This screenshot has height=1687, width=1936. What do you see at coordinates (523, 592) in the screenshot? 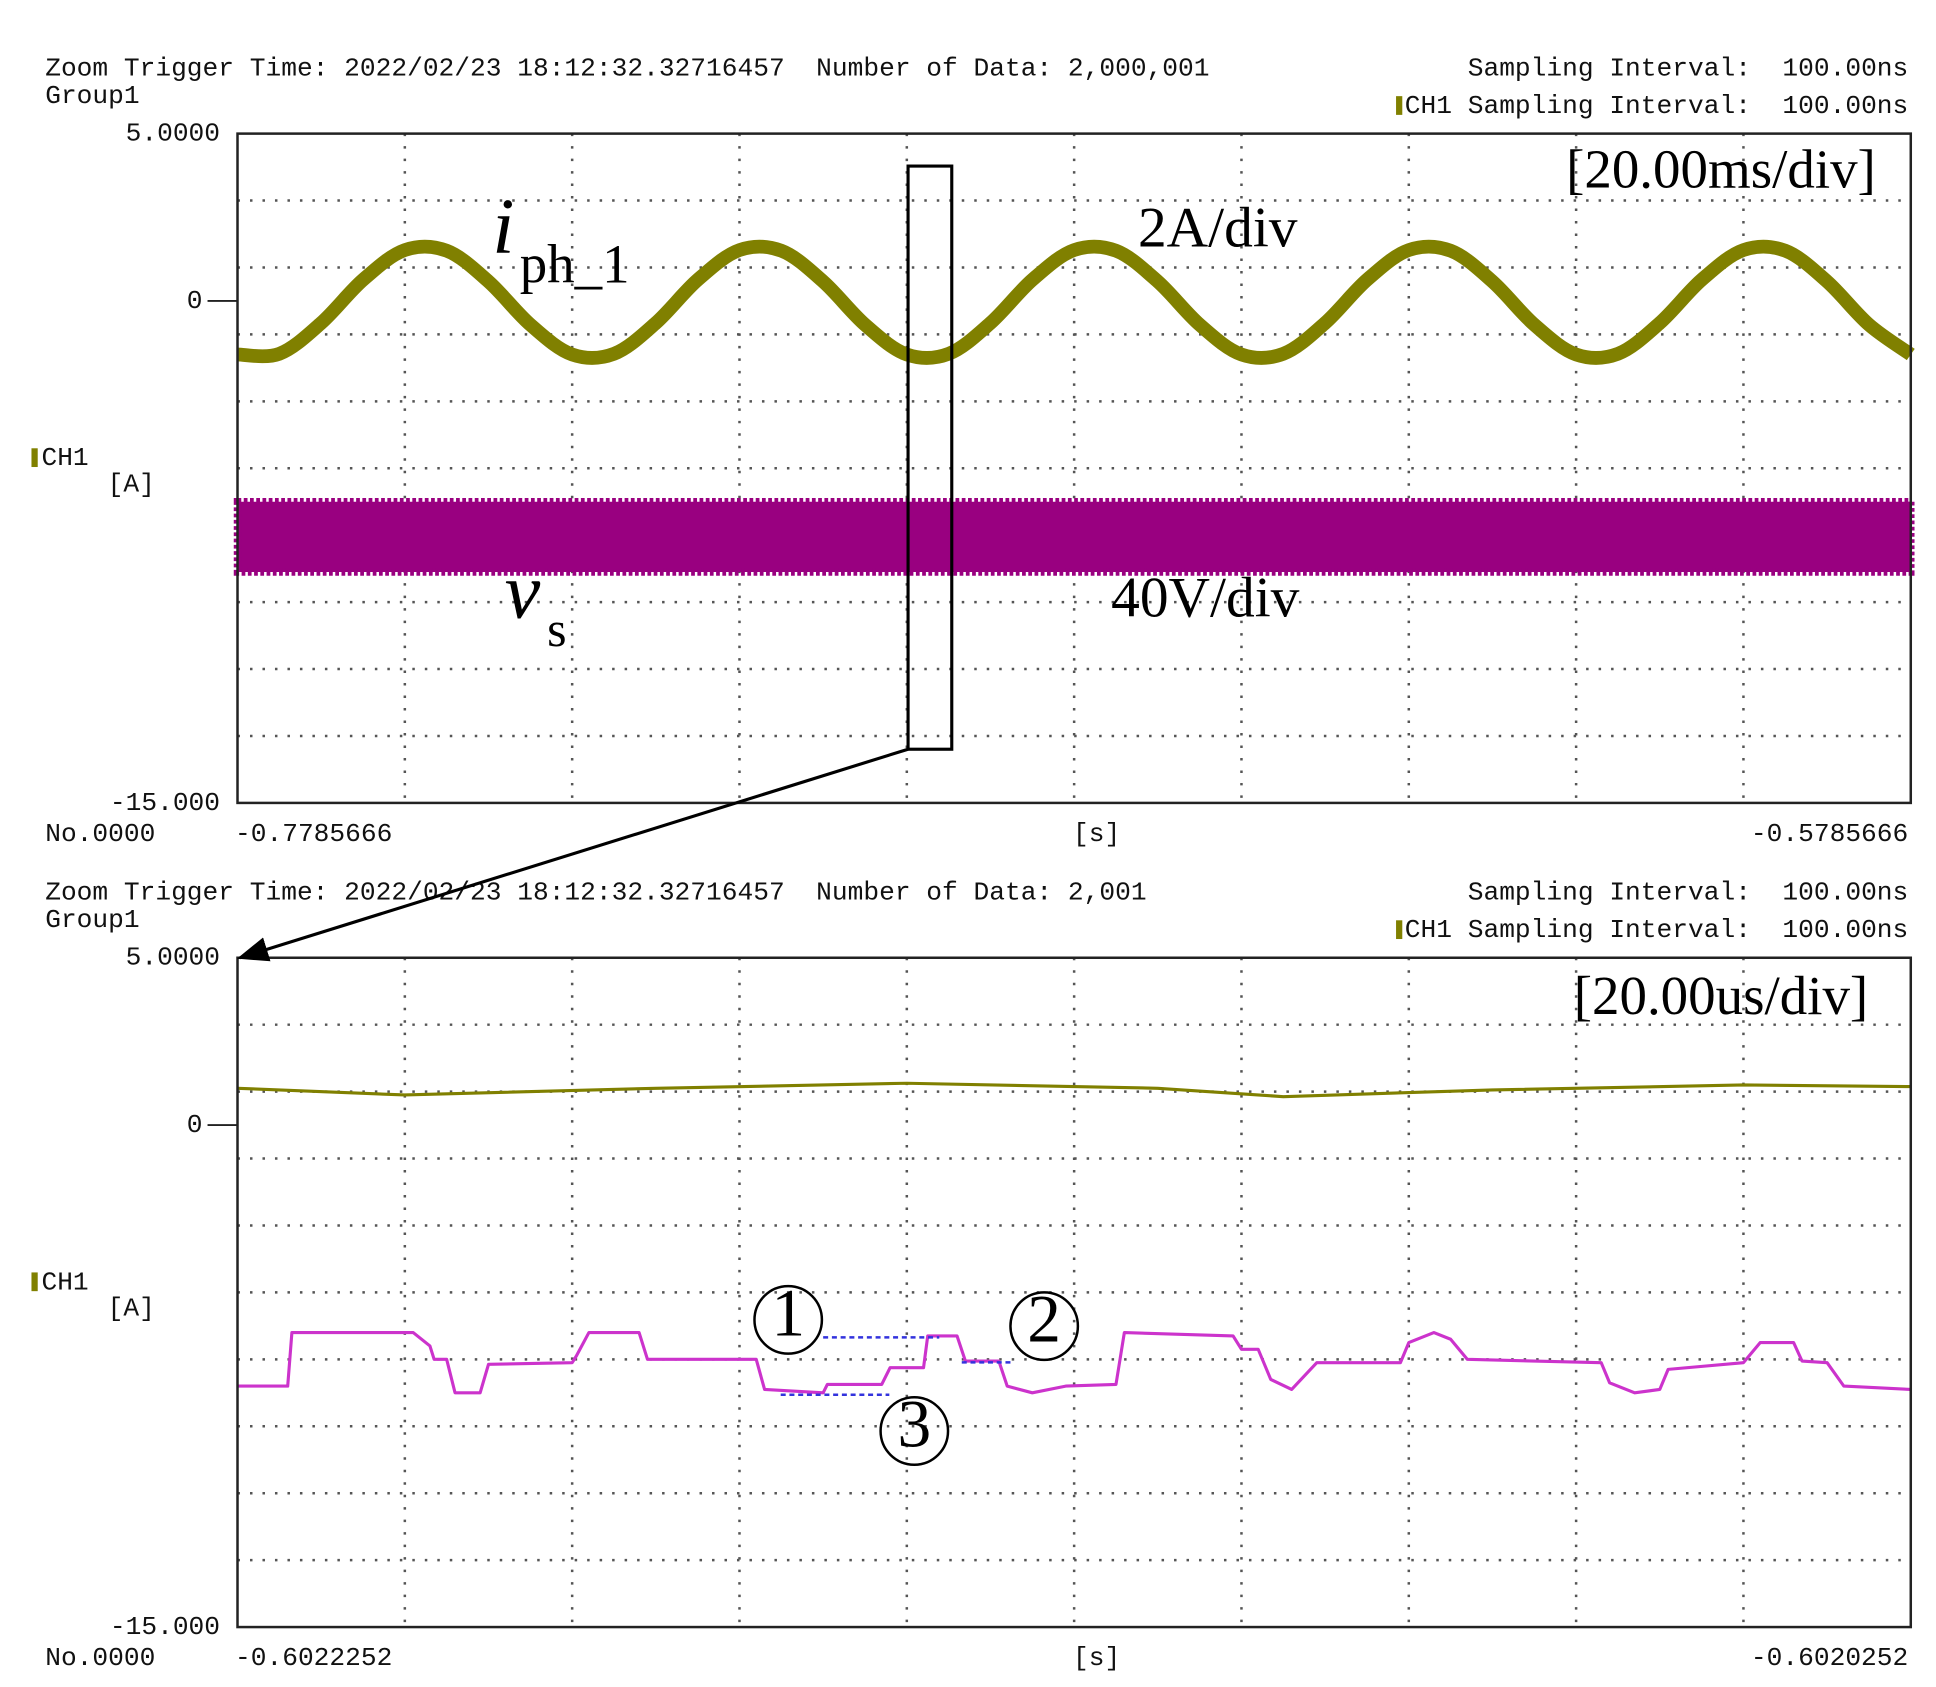
I see `annotation: v` at bounding box center [523, 592].